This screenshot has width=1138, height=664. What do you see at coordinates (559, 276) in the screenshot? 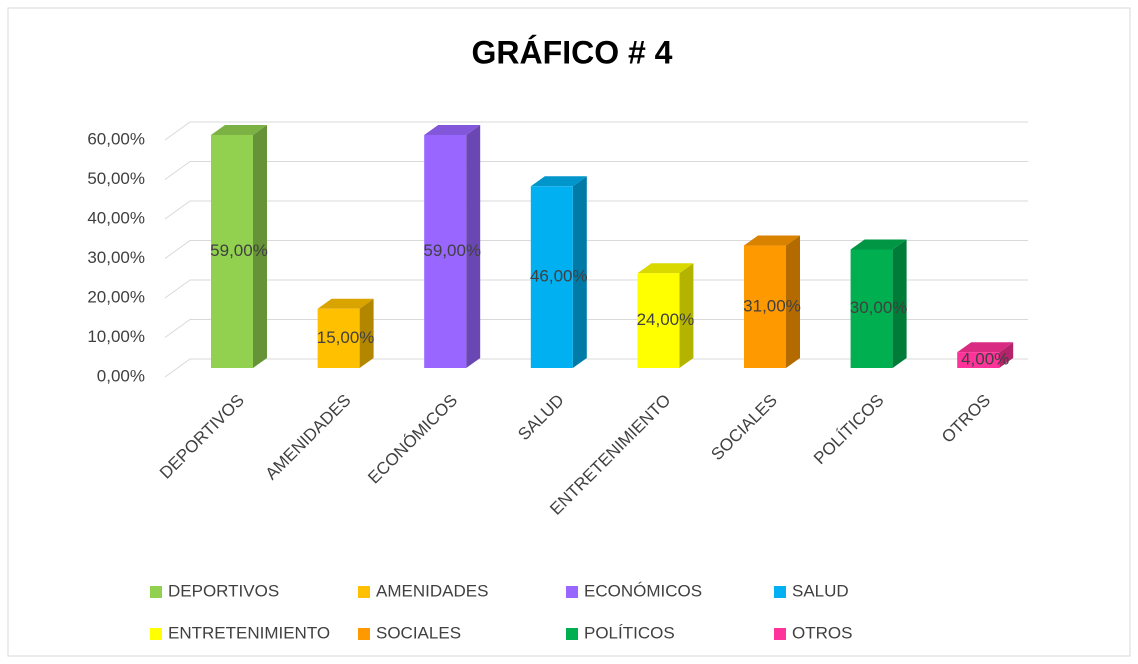
I see `data-label: 46,00%` at bounding box center [559, 276].